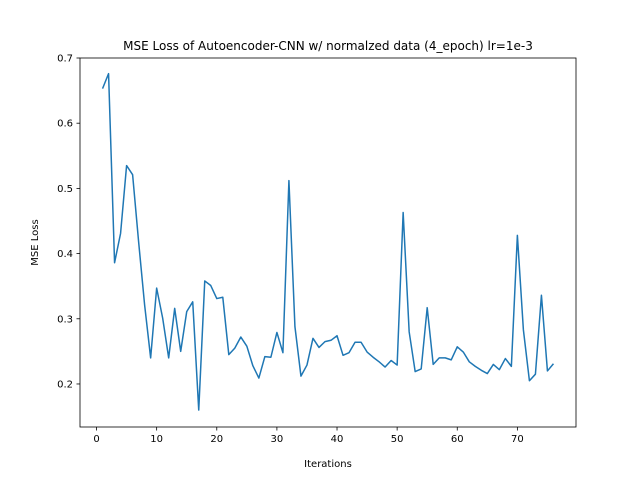  Describe the element at coordinates (35, 242) in the screenshot. I see `y-axis-label: MSE Loss` at that location.